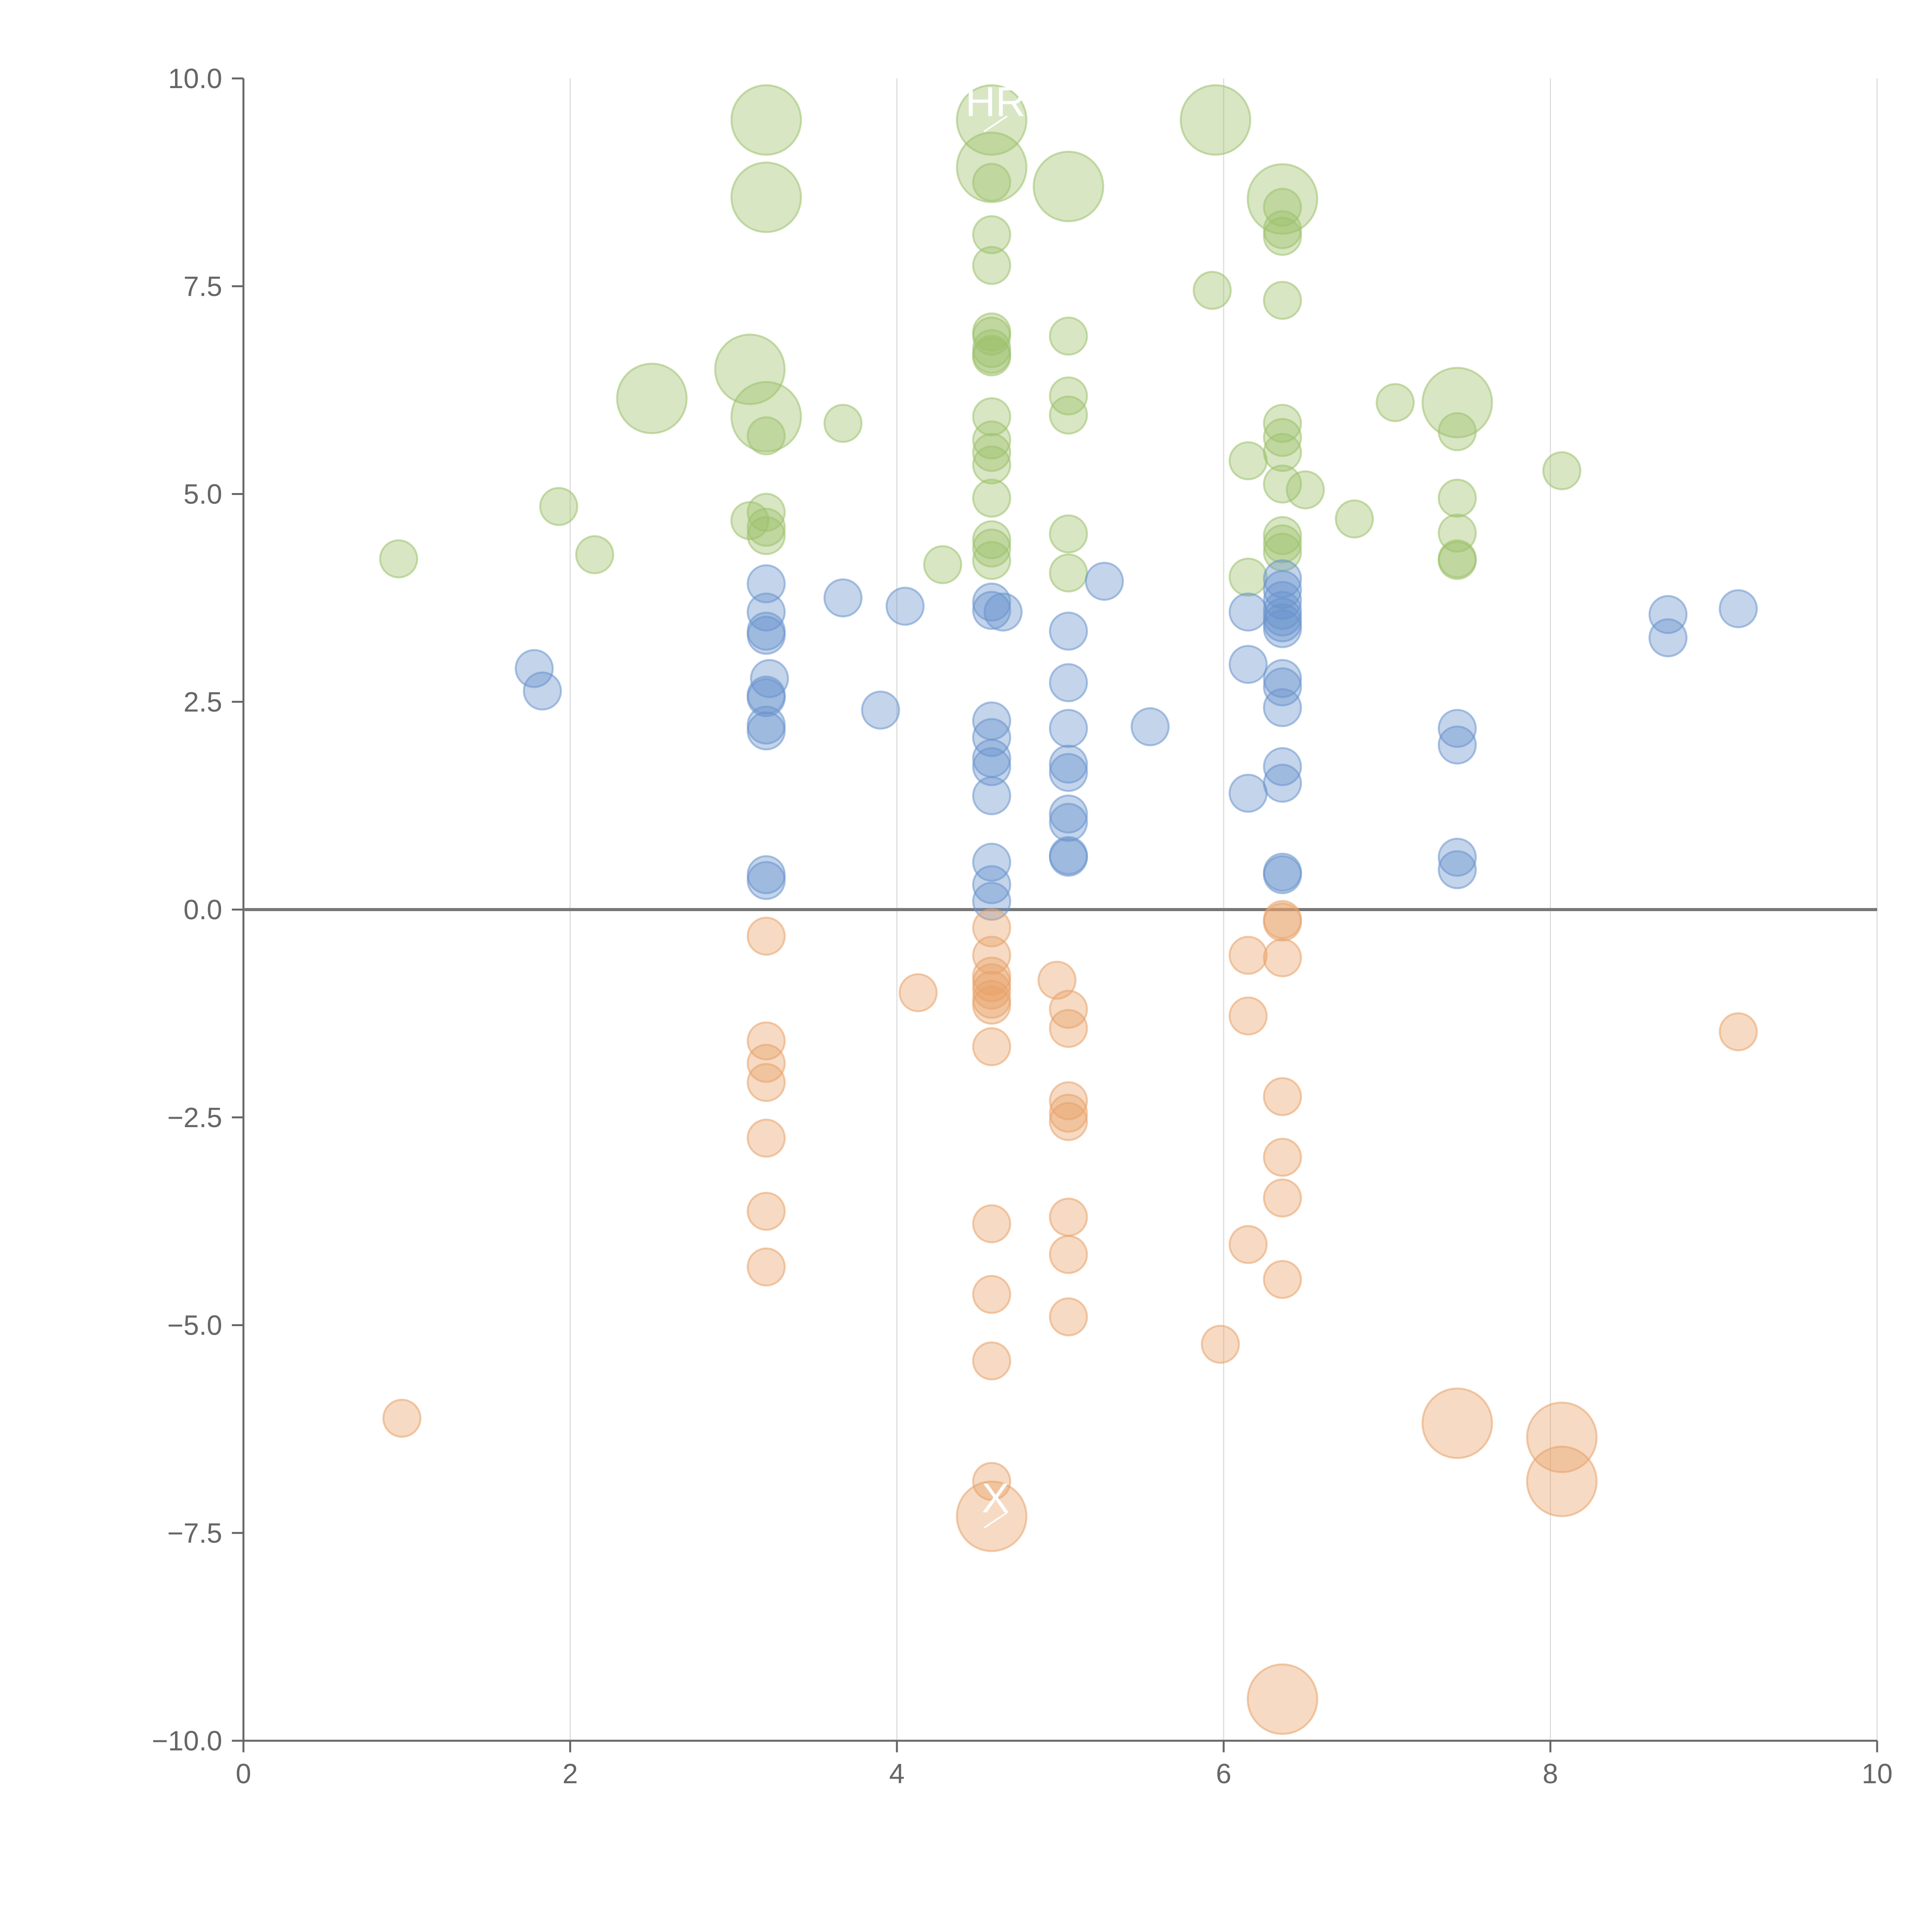 This screenshot has height=1932, width=1932. What do you see at coordinates (194, 1326) in the screenshot?
I see `y-tick-label: −5.0` at bounding box center [194, 1326].